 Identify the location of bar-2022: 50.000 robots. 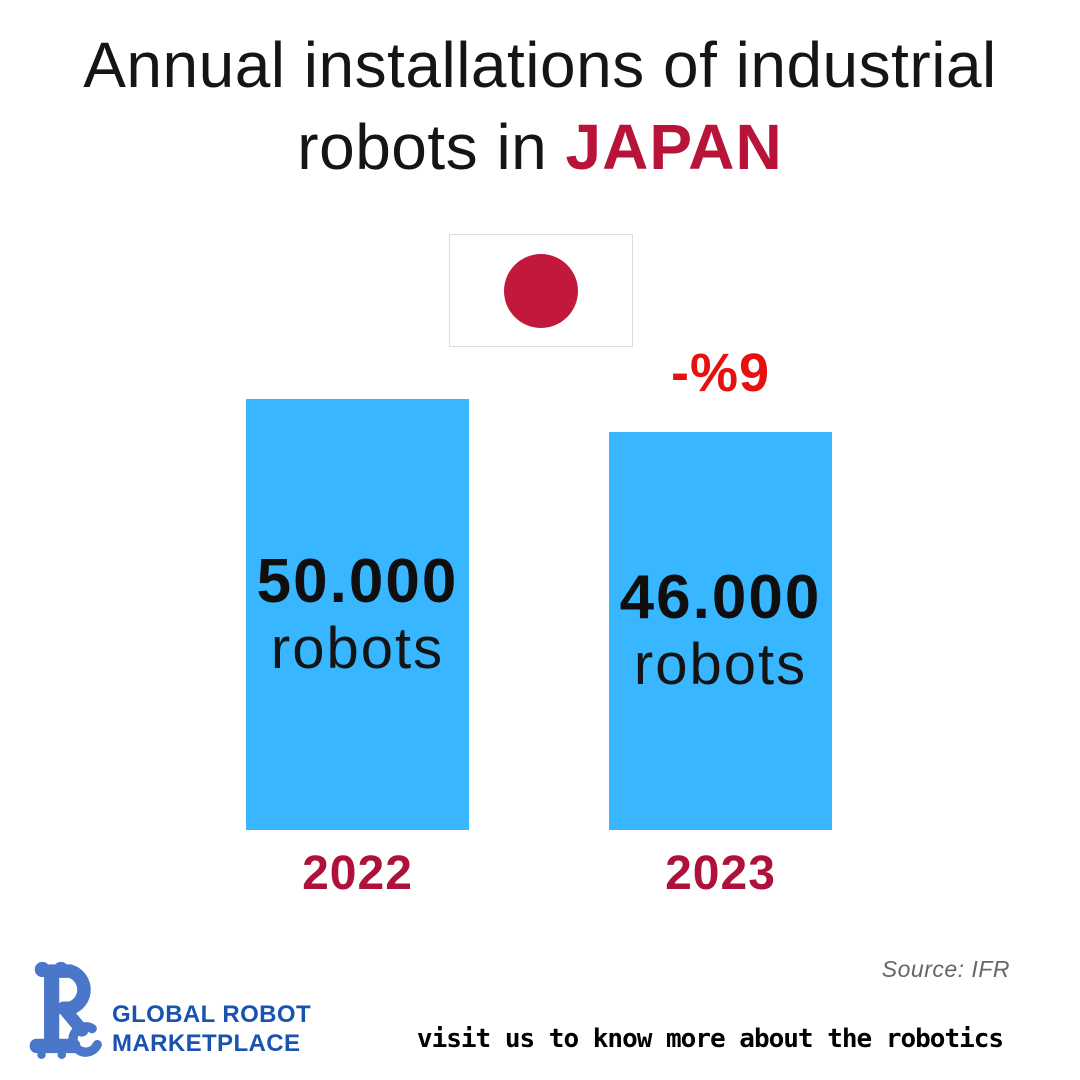
(357, 614).